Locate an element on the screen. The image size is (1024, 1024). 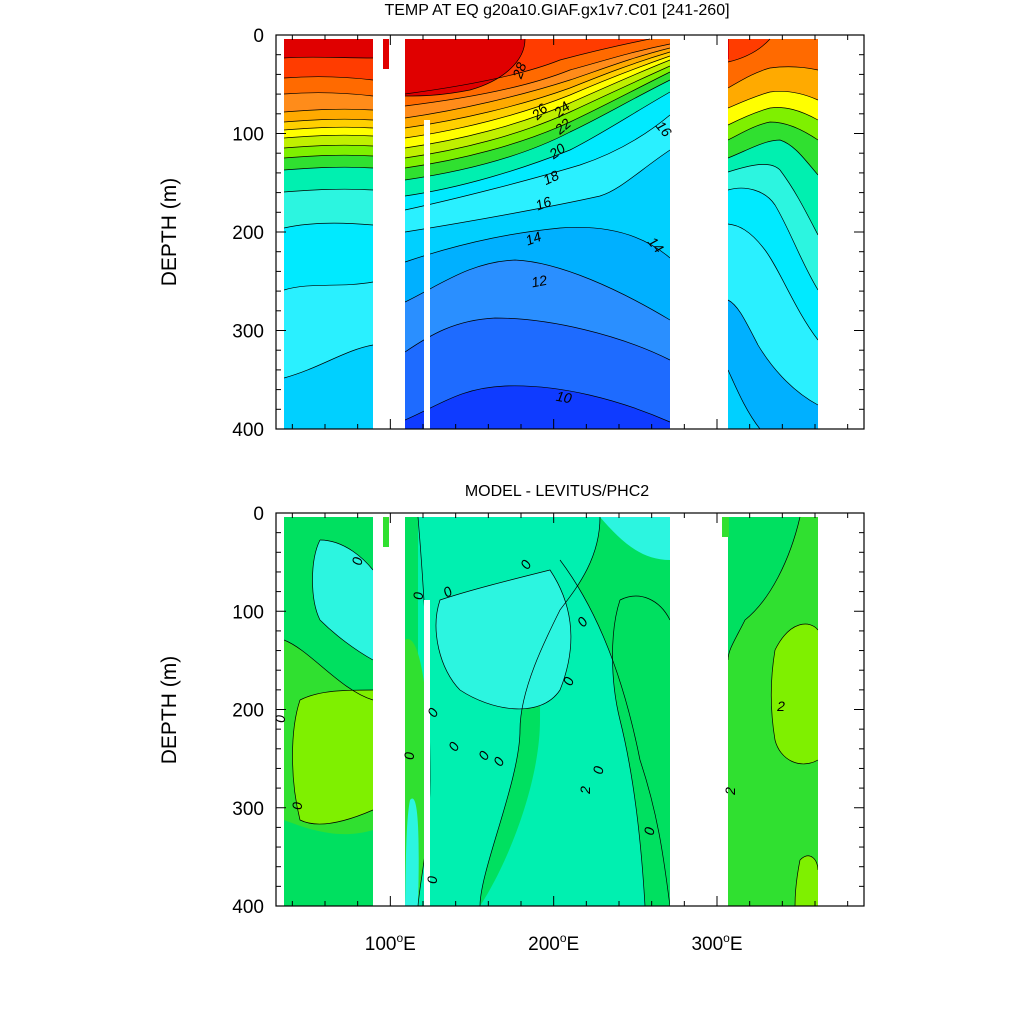
bot-atlantic-yellowgreen is located at coordinates (794, 694).